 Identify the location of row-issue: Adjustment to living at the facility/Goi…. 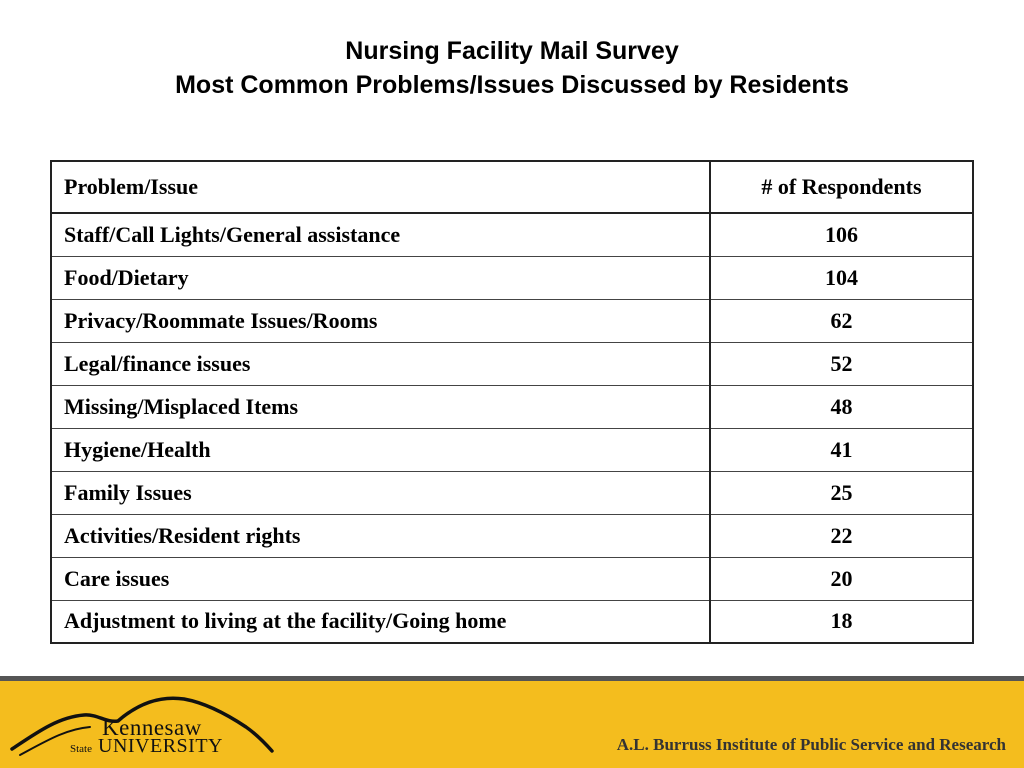
(380, 621).